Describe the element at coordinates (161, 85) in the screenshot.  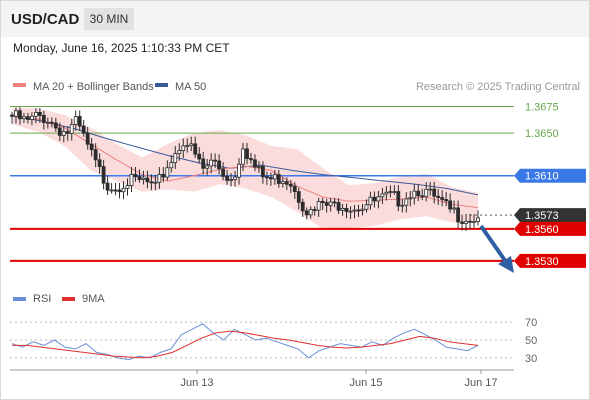
I see `ma50-legend-swatch` at that location.